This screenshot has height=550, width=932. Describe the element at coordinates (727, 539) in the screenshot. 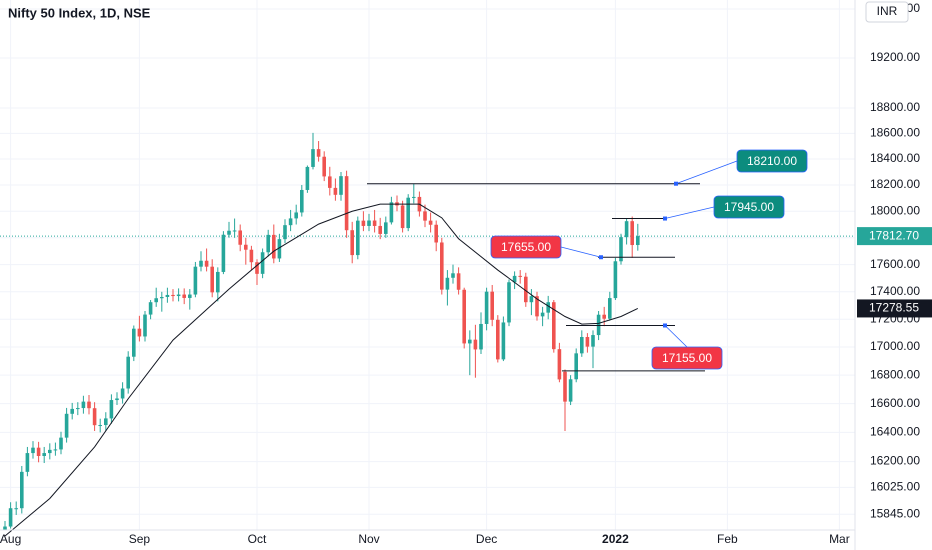

I see `x-tick-label: Feb` at that location.